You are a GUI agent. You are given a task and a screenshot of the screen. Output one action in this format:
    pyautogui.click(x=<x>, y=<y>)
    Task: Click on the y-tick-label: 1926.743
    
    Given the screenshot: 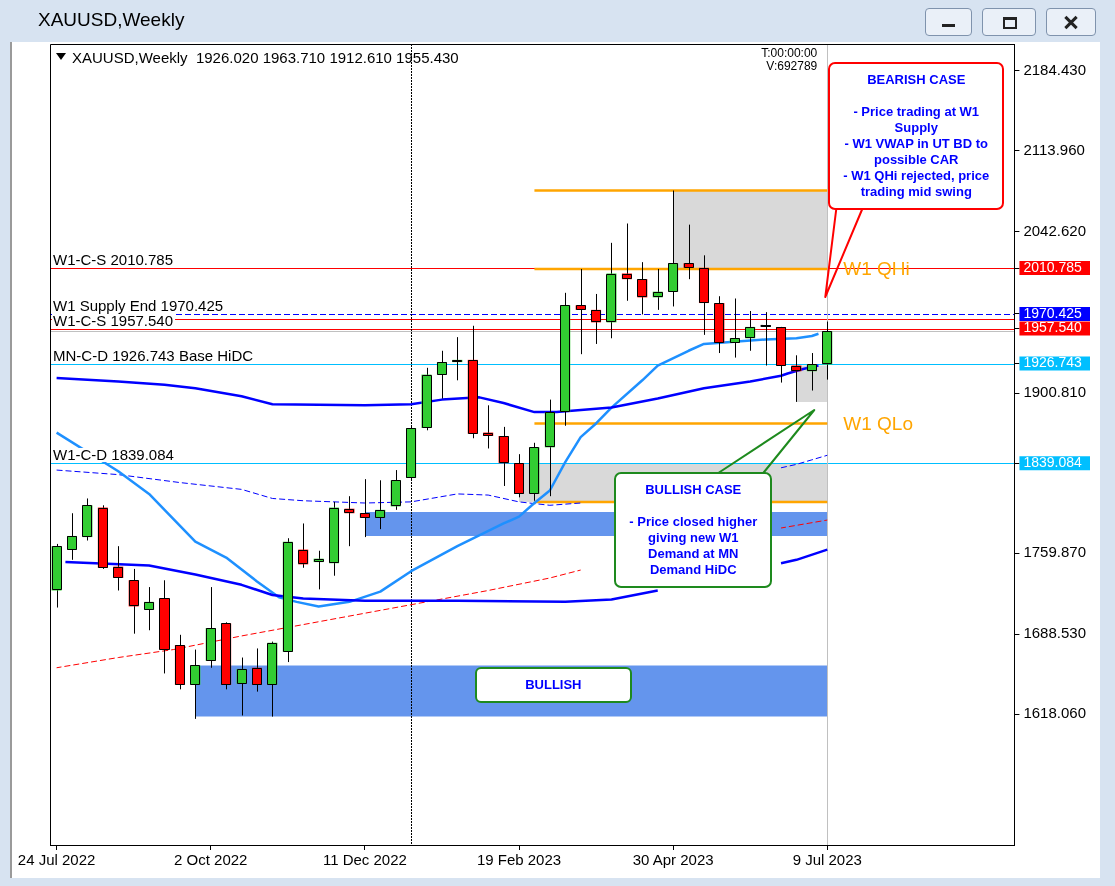 What is the action you would take?
    pyautogui.click(x=1053, y=362)
    